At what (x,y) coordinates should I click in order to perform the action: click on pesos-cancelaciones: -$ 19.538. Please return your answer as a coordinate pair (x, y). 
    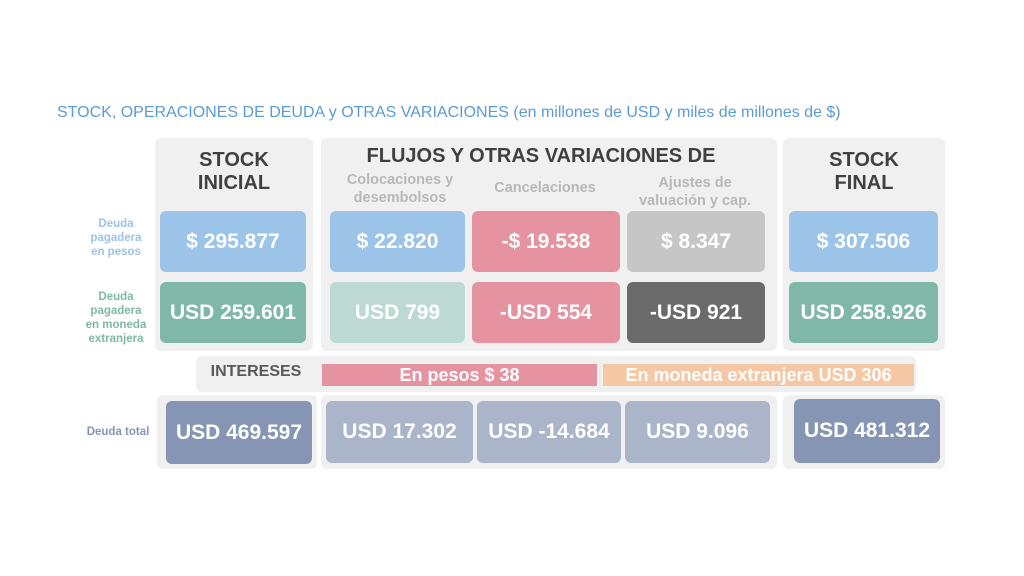
    Looking at the image, I should click on (546, 241).